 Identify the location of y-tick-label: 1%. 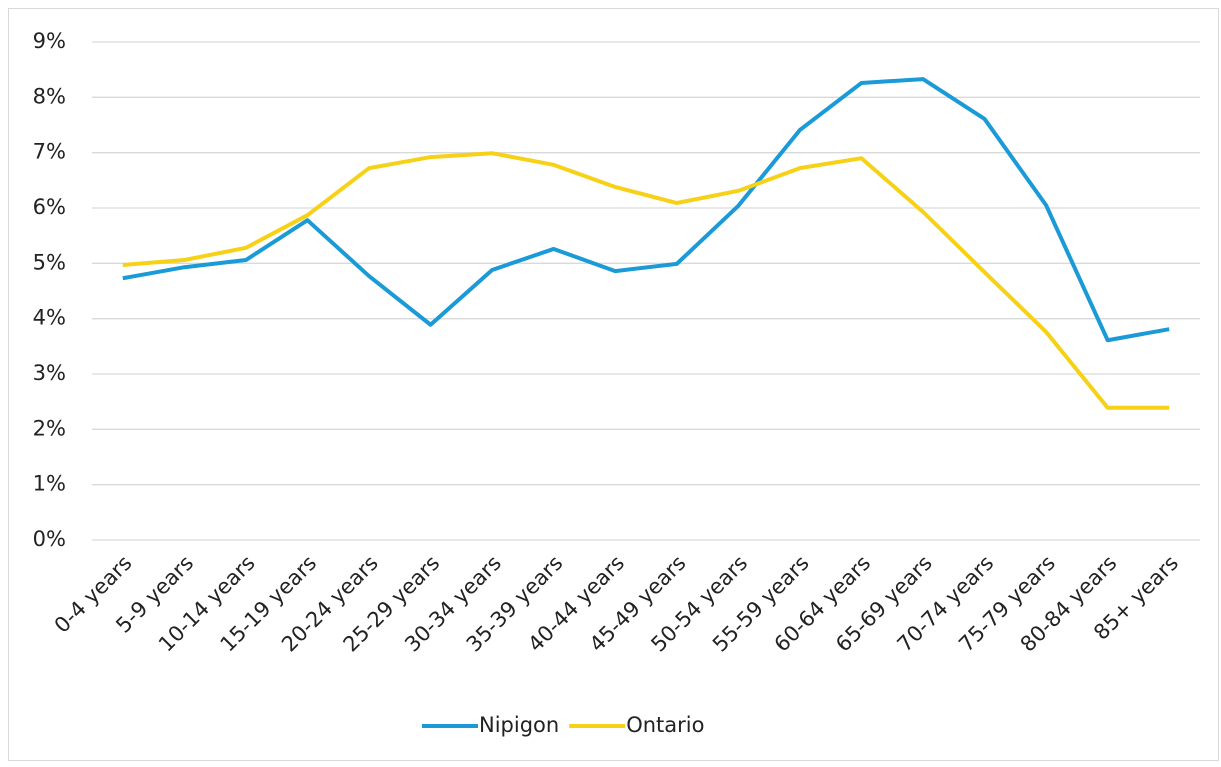
(49, 484).